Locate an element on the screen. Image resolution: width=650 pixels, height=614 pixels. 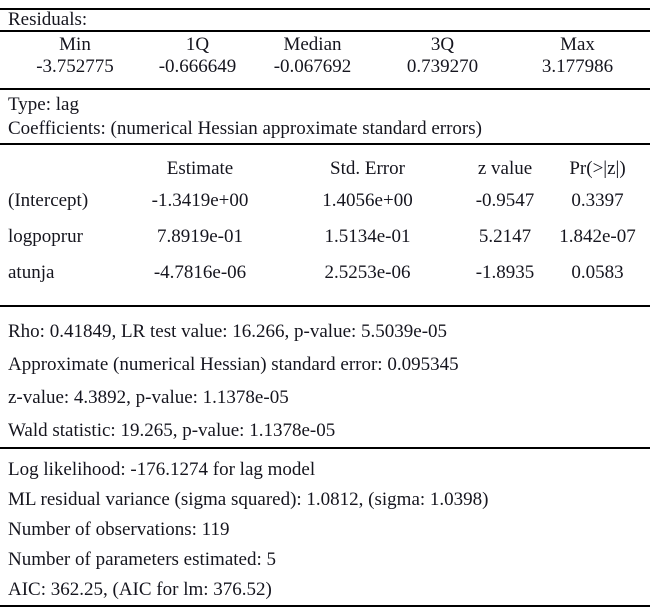
coef-label: (Intercept) is located at coordinates (48, 200).